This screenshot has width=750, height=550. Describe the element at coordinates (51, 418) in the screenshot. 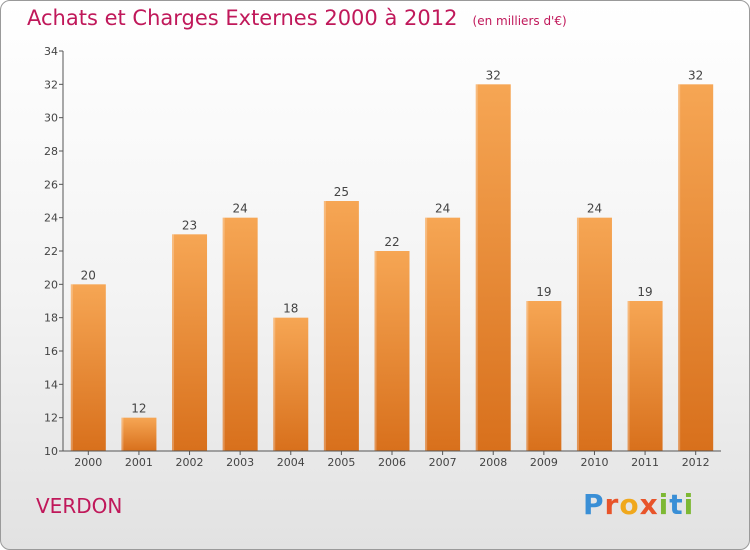

I see `y-tick-label: 12` at that location.